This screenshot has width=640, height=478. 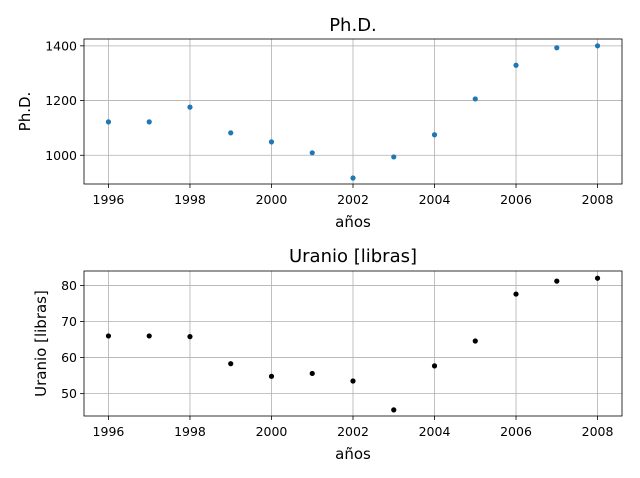 What do you see at coordinates (69, 285) in the screenshot?
I see `y-tick-label: 80` at bounding box center [69, 285].